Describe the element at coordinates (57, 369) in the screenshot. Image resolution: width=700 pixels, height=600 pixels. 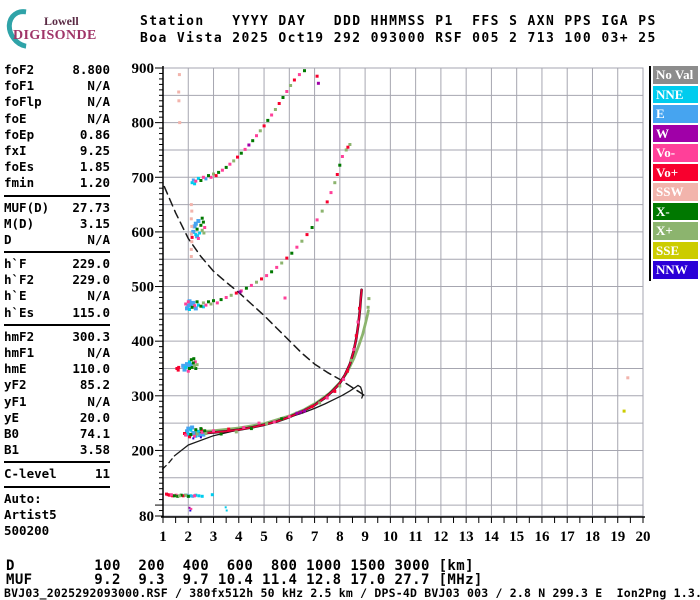
I see `param-row: hmE 110.0` at that location.